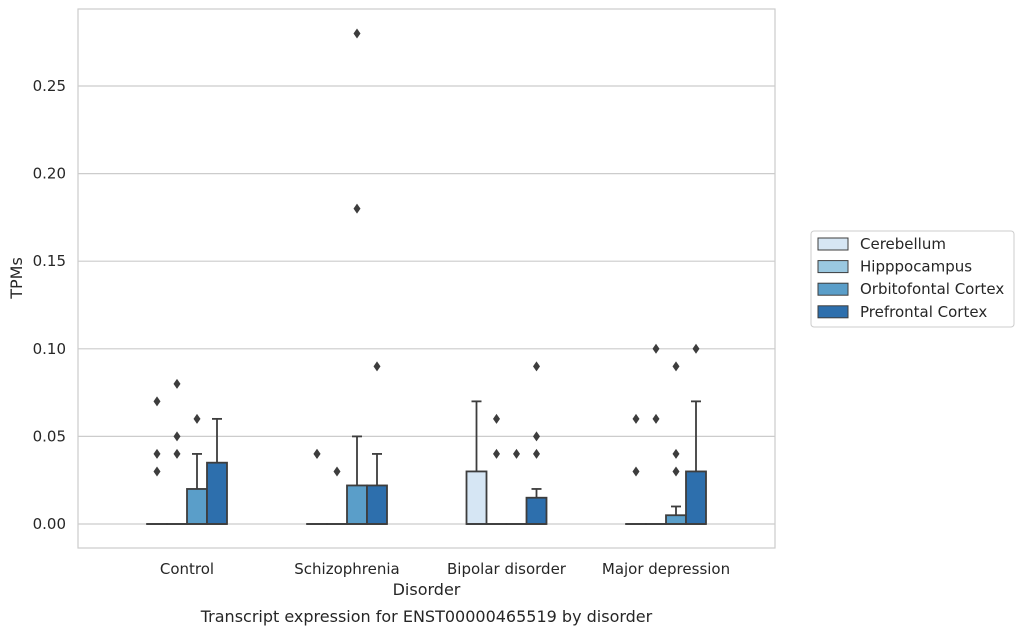  I want to click on y-tick-label: 0.20, so click(49, 174).